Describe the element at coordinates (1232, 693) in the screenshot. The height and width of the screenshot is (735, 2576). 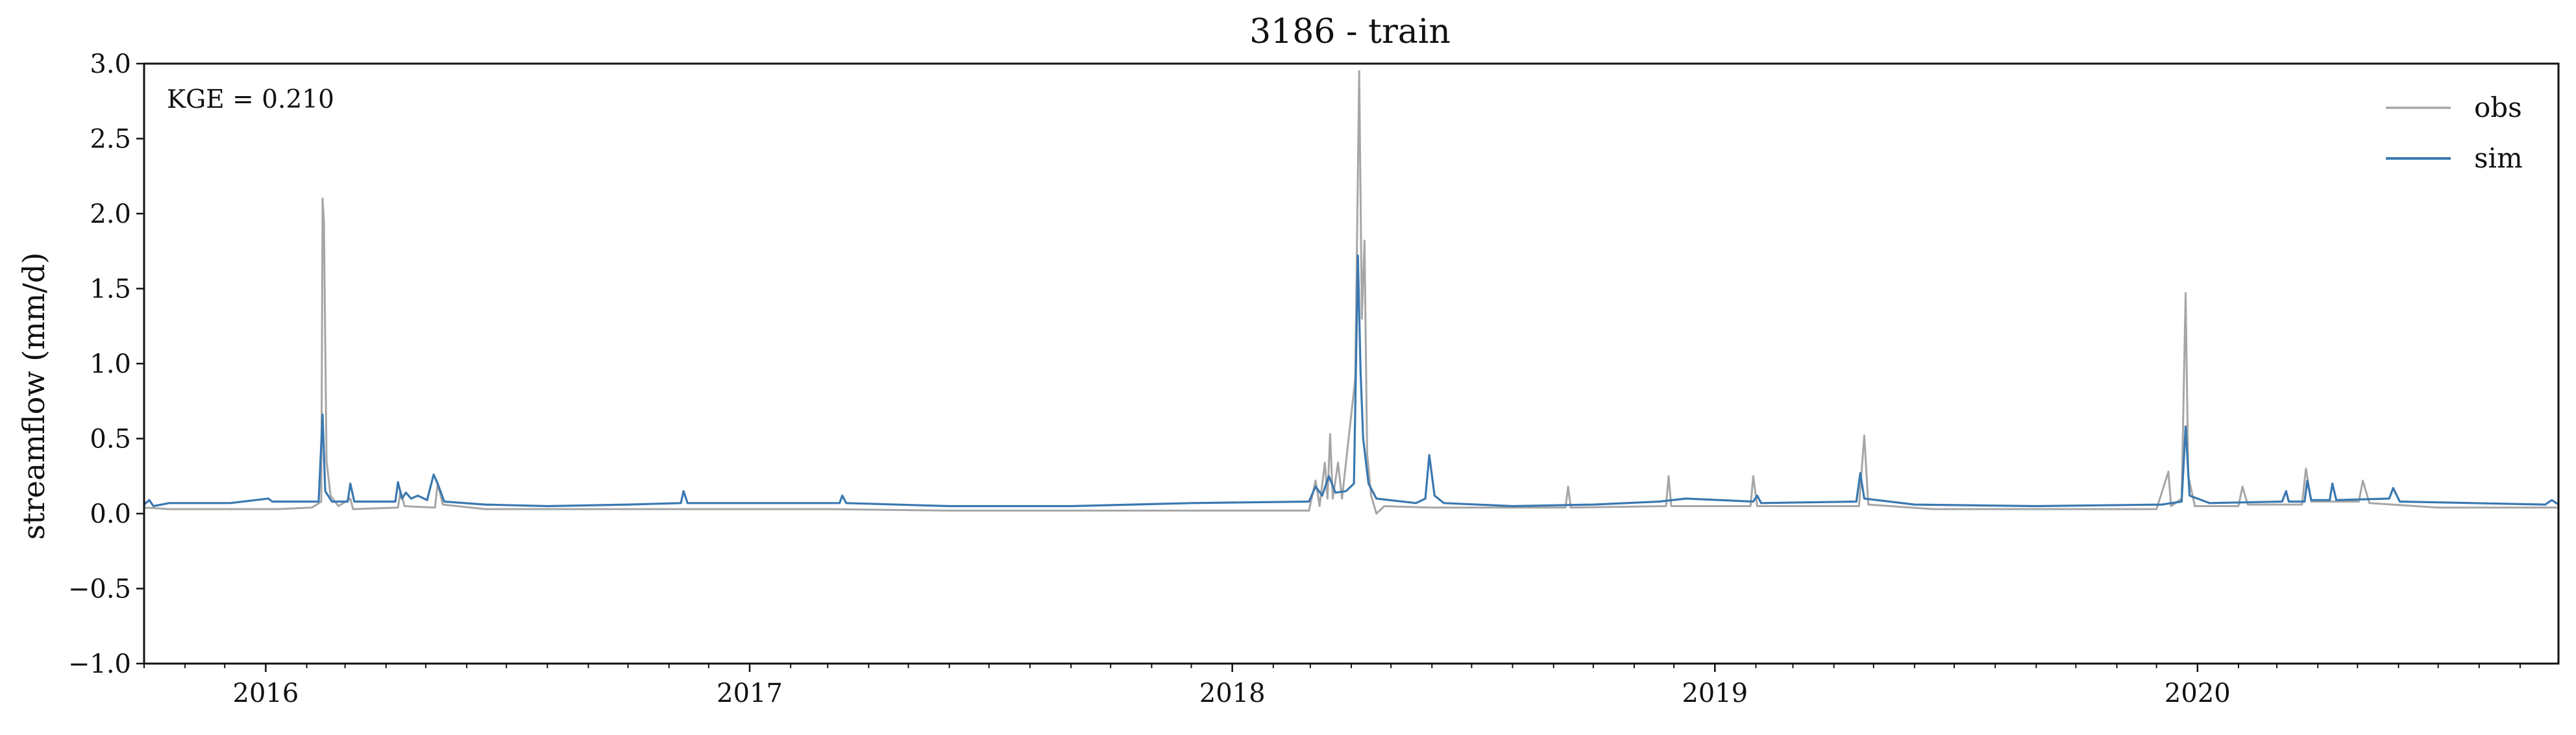
I see `x-tick-label: 2018` at that location.